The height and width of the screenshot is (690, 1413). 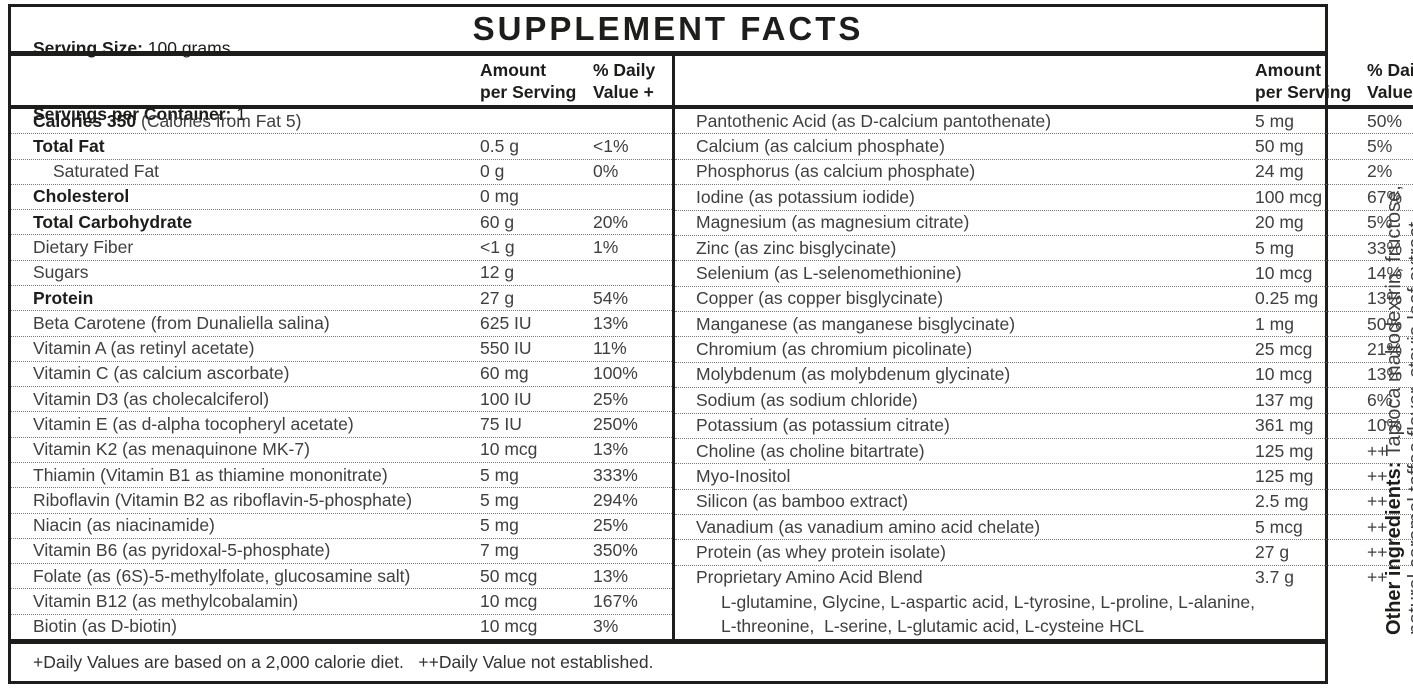 I want to click on nutrient-label-regular: Calcium (as calcium phosphate), so click(x=820, y=146).